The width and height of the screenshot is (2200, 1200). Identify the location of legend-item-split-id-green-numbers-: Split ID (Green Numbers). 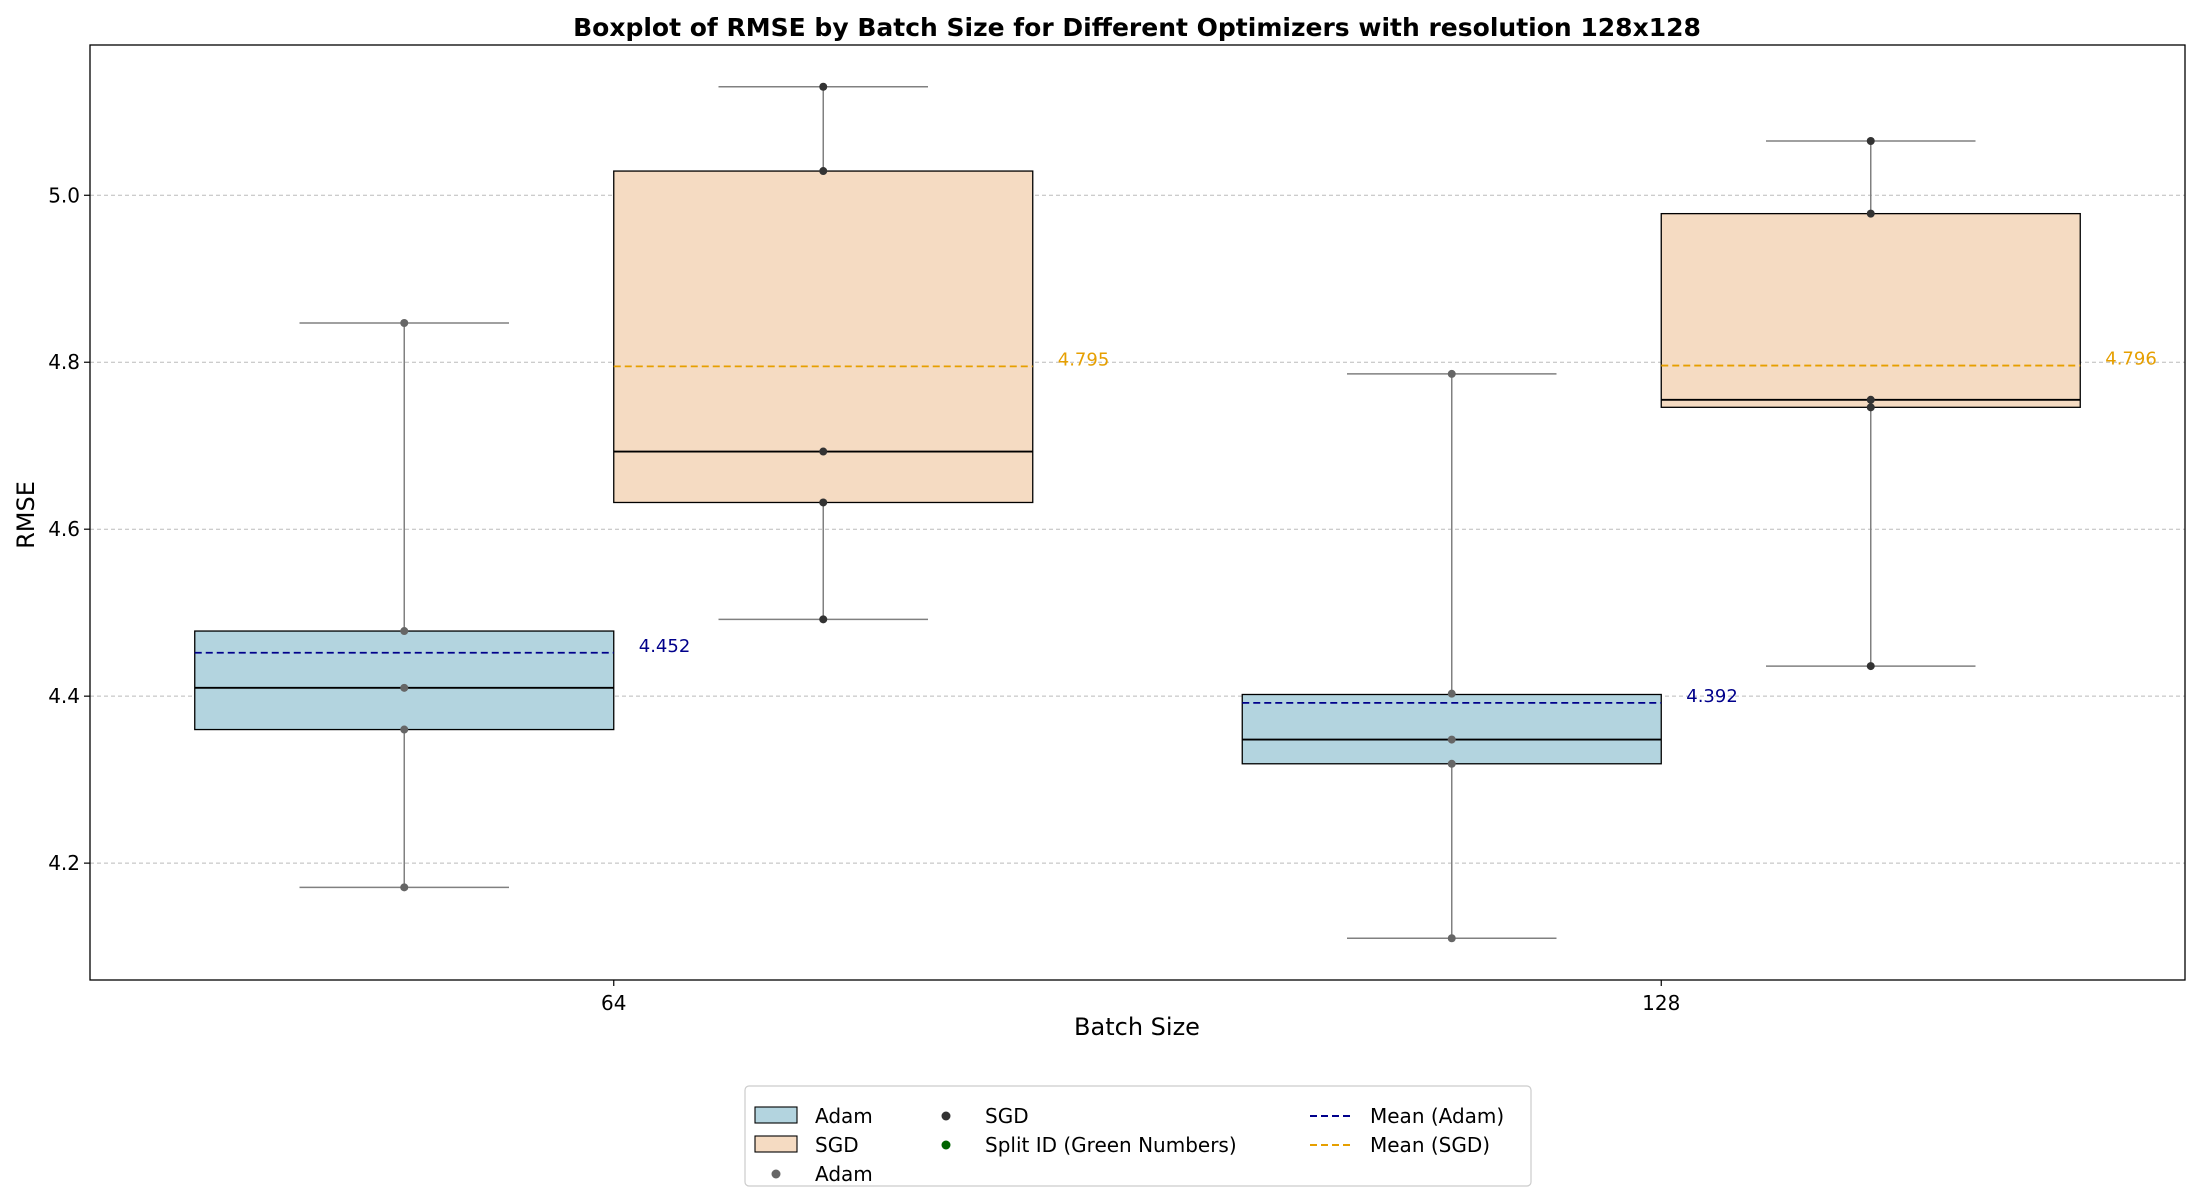
(1089, 1145).